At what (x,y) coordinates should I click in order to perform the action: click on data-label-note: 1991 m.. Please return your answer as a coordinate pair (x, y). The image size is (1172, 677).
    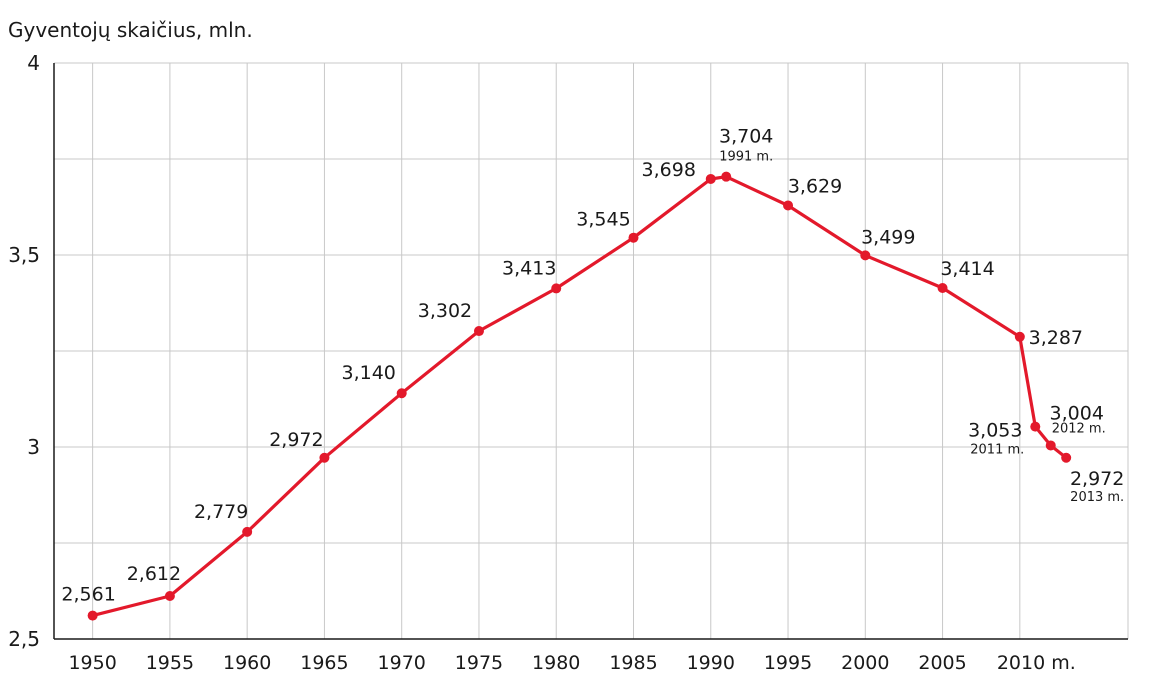
    Looking at the image, I should click on (746, 157).